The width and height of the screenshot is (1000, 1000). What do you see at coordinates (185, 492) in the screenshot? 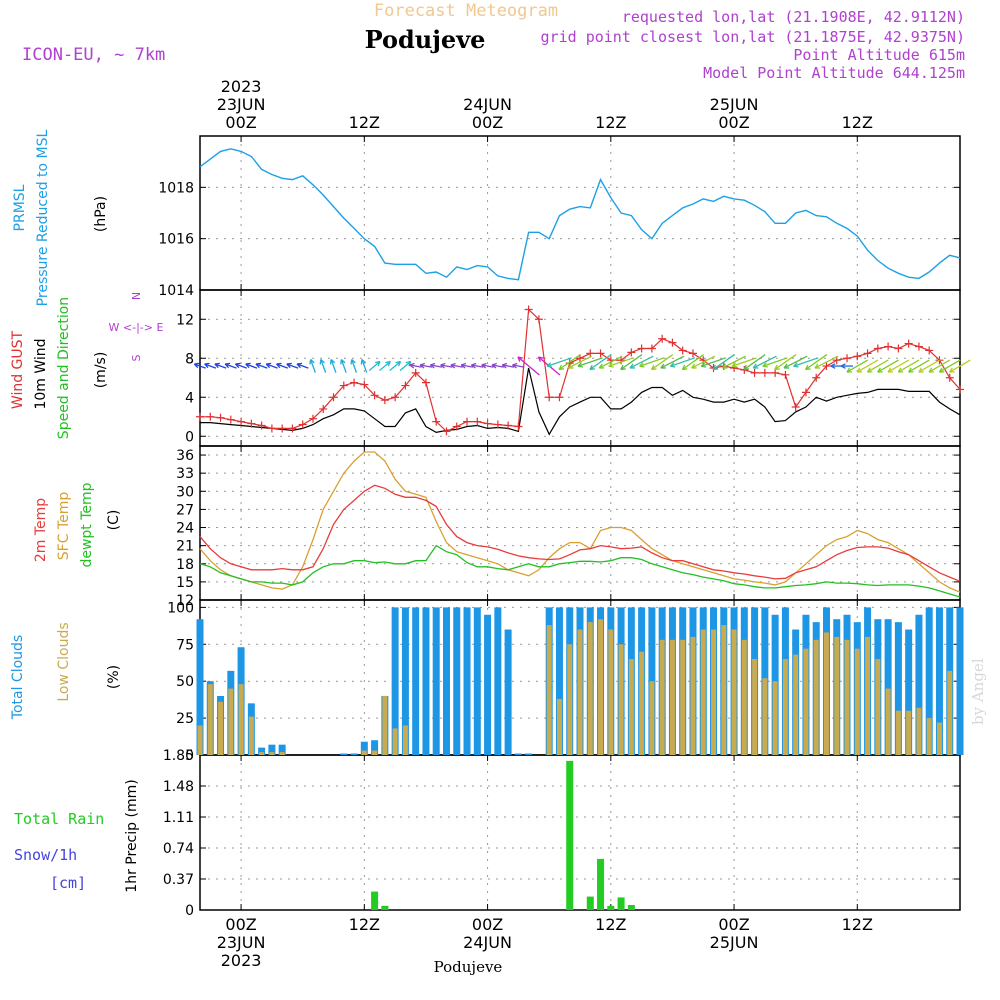
I see `temperature-ytick-label-6: 30` at bounding box center [185, 492].